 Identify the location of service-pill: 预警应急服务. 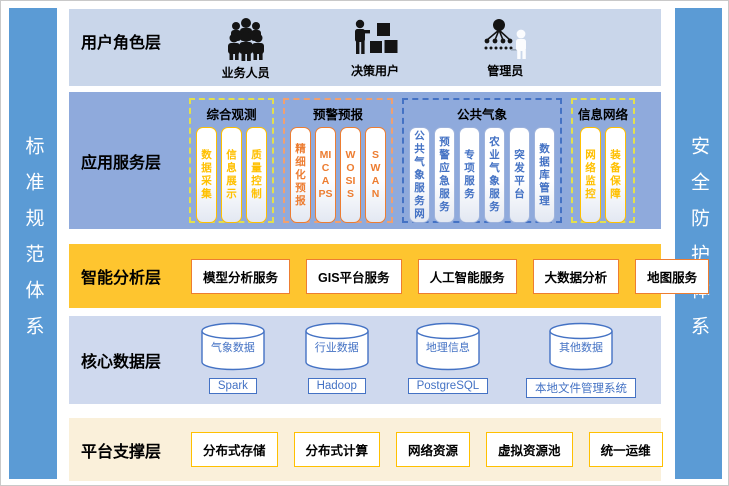
(444, 175).